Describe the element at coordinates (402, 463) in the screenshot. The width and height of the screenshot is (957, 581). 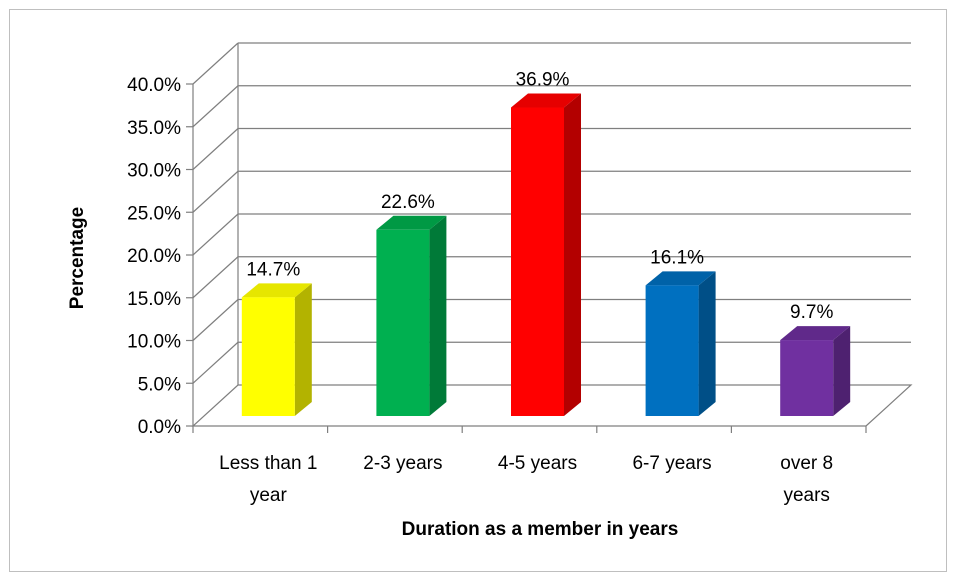
I see `x-tick-label: 2-3 years` at that location.